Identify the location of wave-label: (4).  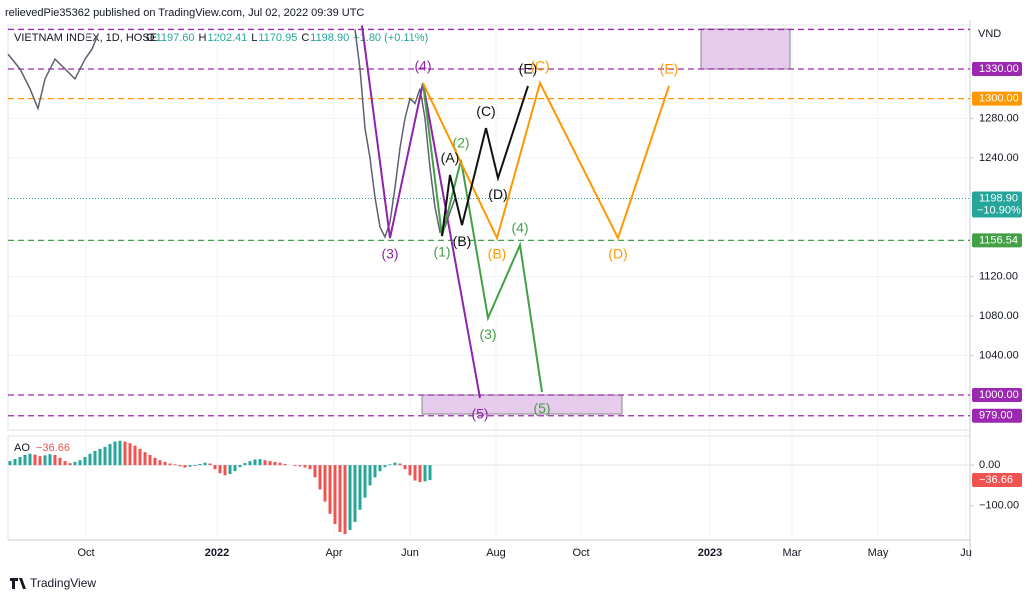
(519, 228).